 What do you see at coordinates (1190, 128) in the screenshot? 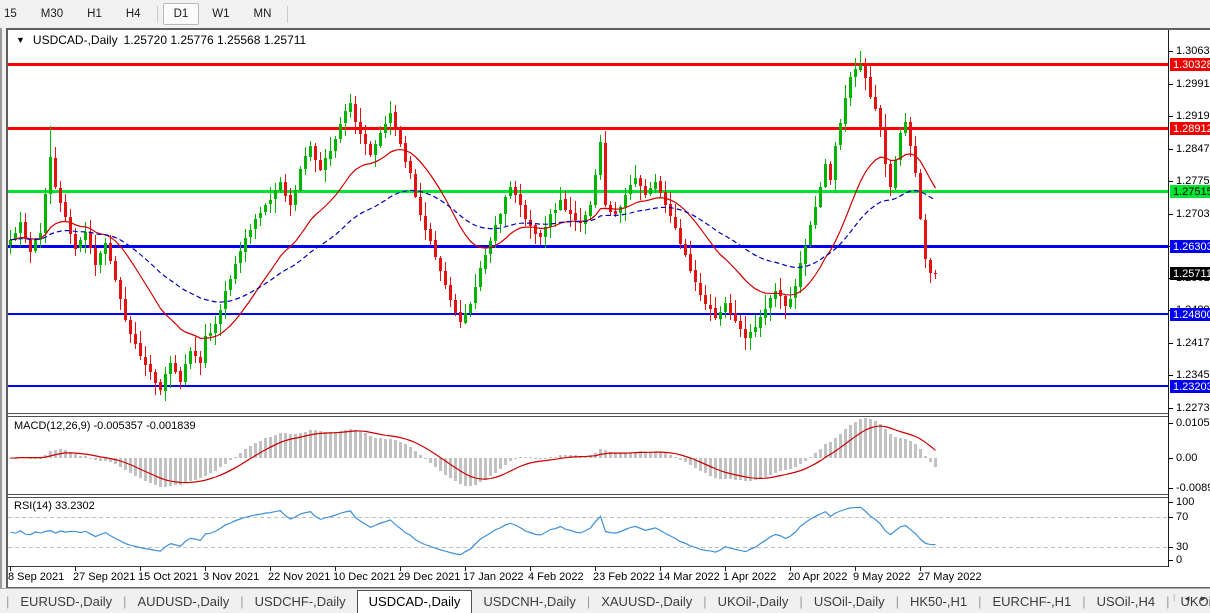
I see `level-price-badge: 1.28912` at bounding box center [1190, 128].